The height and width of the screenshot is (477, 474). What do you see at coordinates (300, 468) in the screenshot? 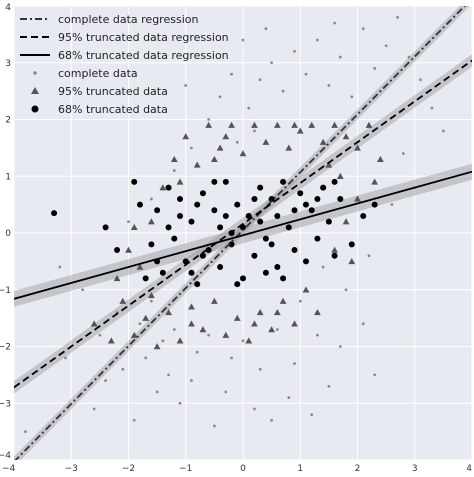
I see `x-tick-label-5: 1` at bounding box center [300, 468].